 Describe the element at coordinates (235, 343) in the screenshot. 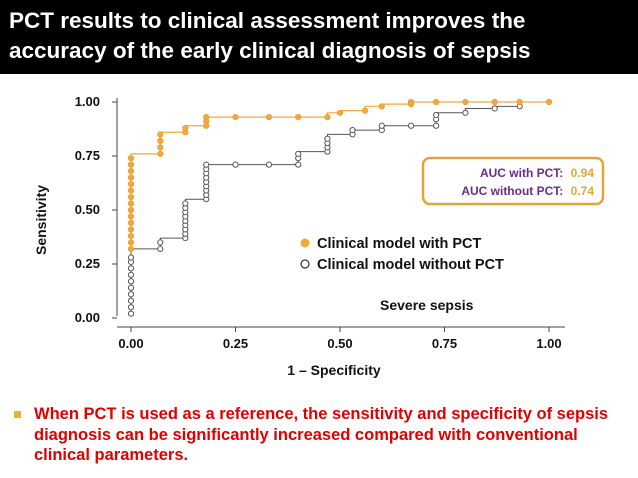

I see `x-tick-label: 0.25` at that location.